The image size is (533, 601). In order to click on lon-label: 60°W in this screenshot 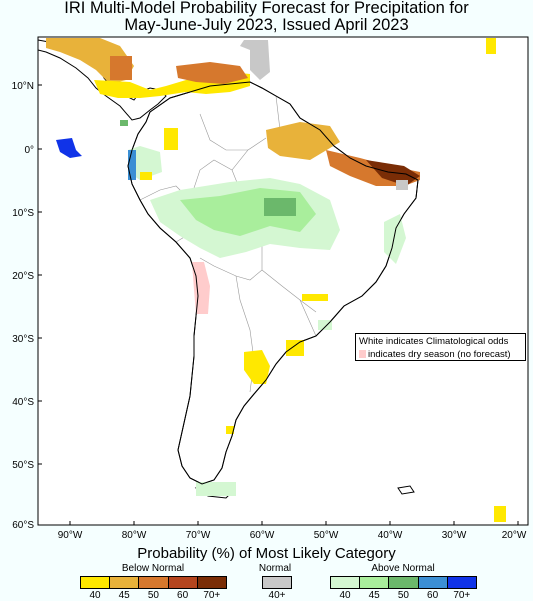, I will do `click(262, 535)`.